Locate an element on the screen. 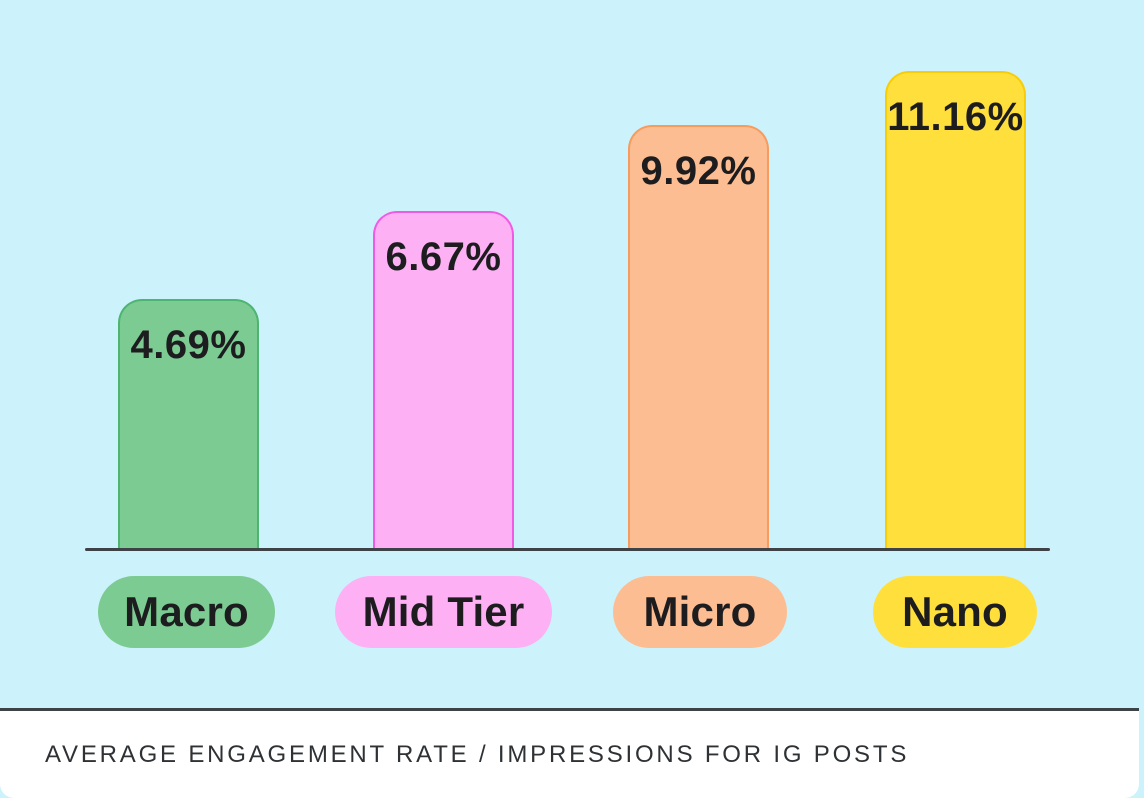 Image resolution: width=1144 pixels, height=798 pixels. bar-nano: 11.16% is located at coordinates (955, 311).